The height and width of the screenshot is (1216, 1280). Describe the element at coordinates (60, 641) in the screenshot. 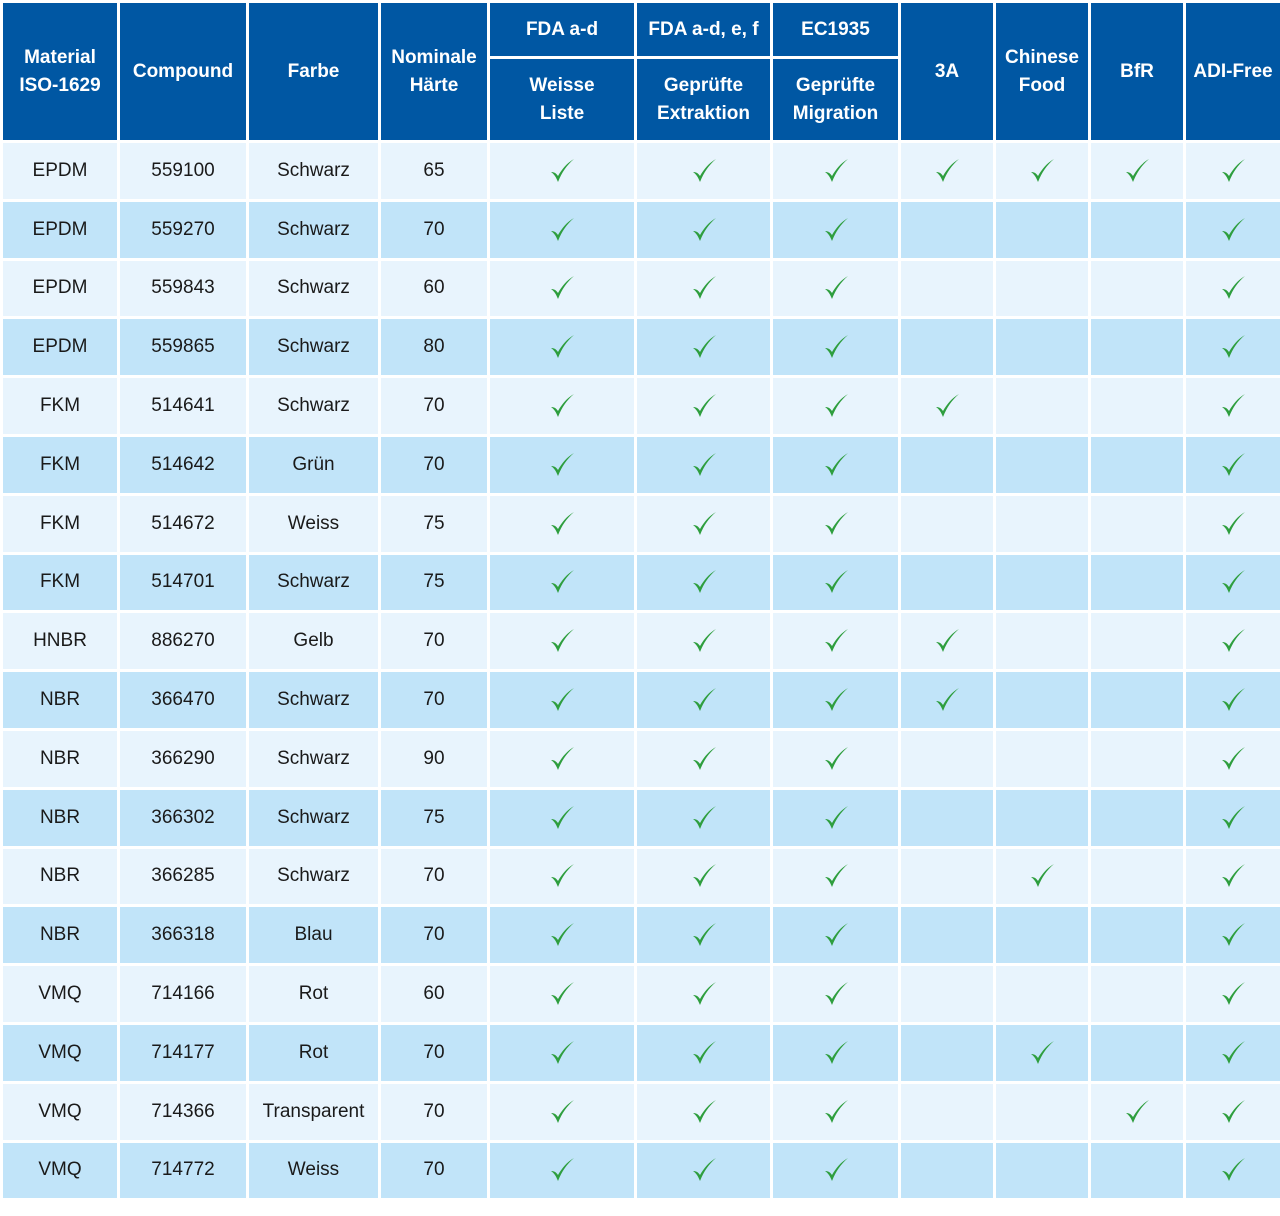

I see `cell-material: HNBR` at that location.